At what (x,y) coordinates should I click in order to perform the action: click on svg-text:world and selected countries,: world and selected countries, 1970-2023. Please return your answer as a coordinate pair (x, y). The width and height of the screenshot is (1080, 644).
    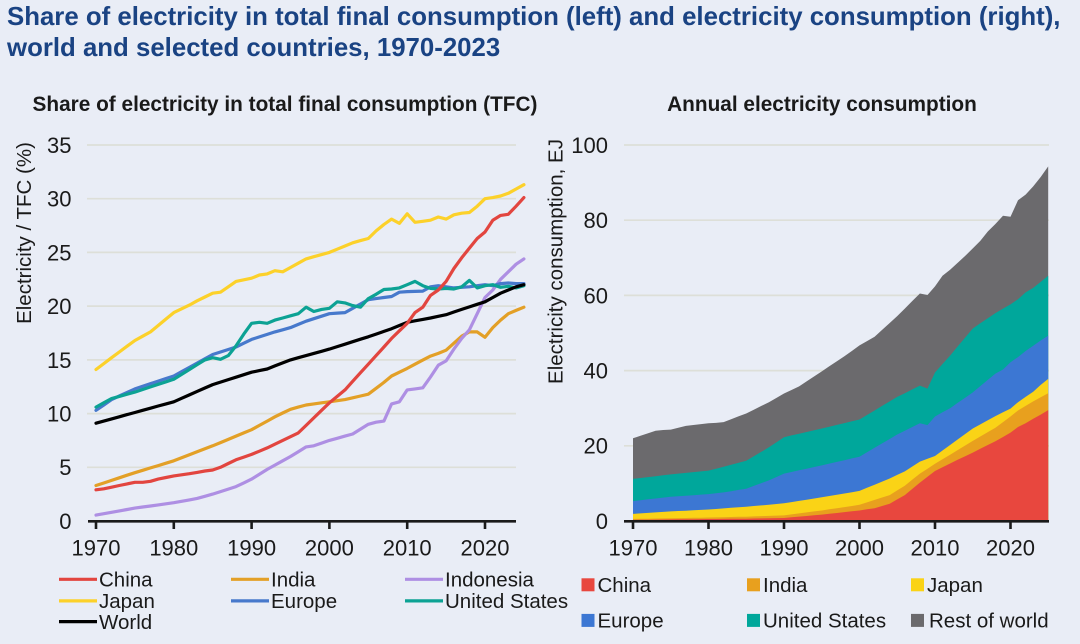
    Looking at the image, I should click on (253, 48).